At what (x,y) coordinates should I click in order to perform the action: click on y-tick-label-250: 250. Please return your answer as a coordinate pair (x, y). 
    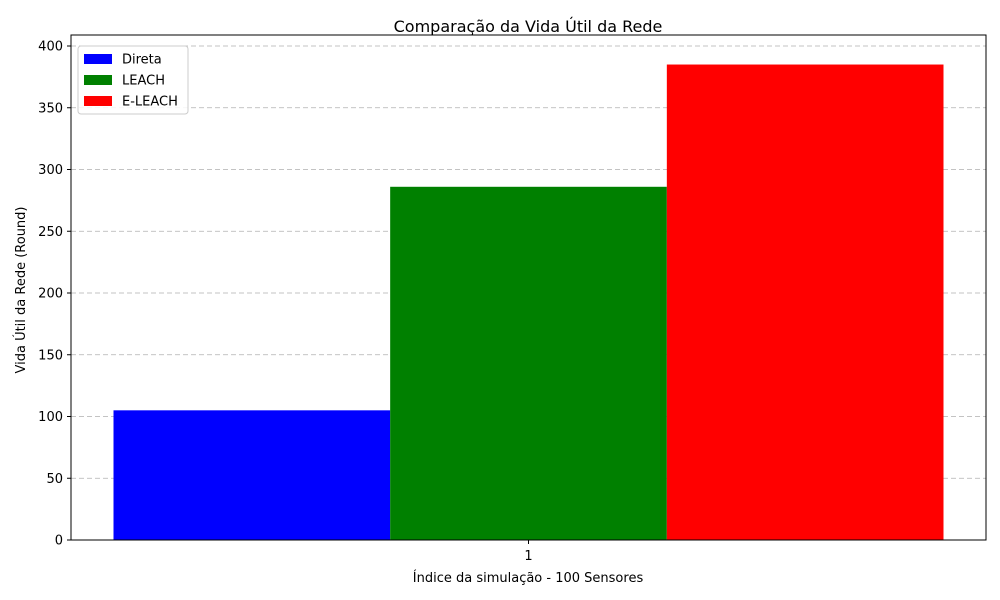
    Looking at the image, I should click on (50, 232).